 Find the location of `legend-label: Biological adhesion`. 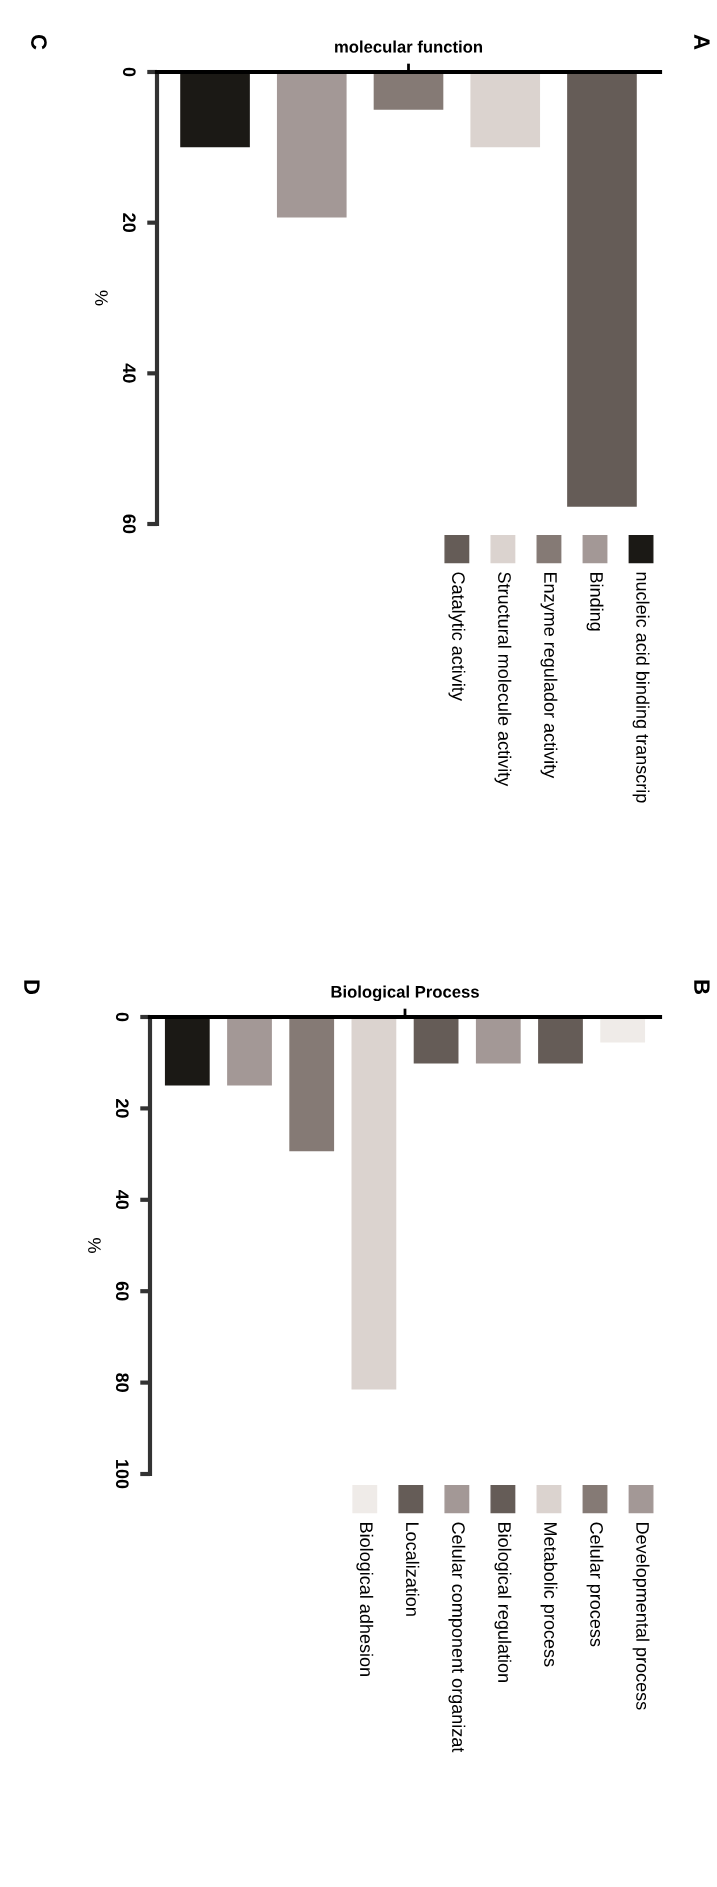

legend-label: Biological adhesion is located at coordinates (365, 1599).